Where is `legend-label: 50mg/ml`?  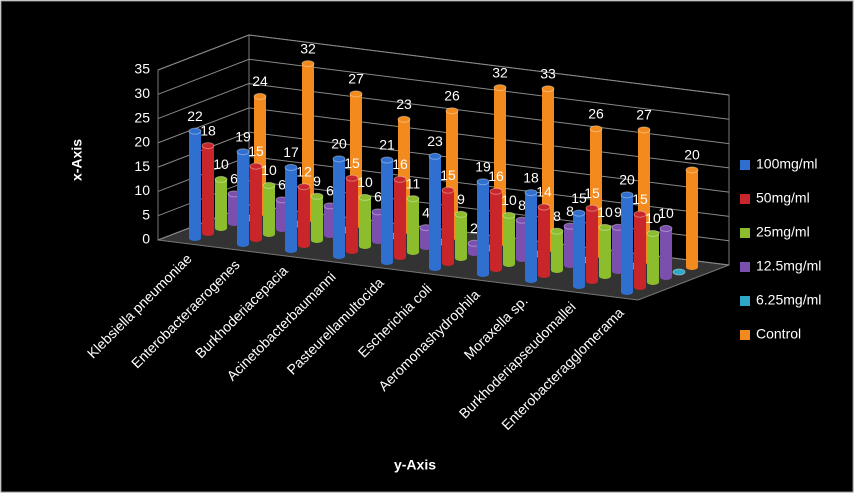
legend-label: 50mg/ml is located at coordinates (783, 198).